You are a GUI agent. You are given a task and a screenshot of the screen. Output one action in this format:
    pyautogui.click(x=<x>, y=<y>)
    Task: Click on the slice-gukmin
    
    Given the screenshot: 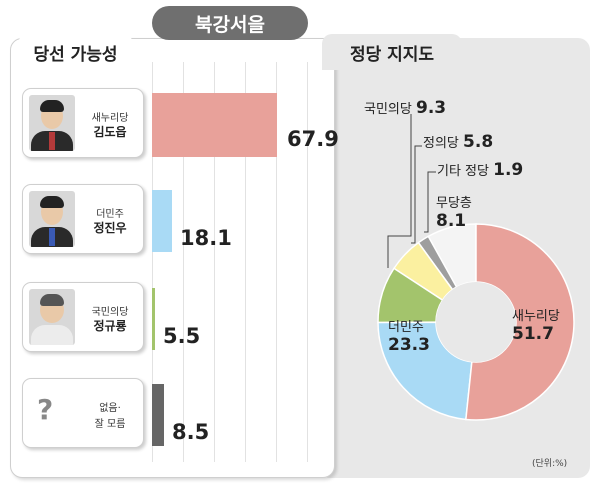 What is the action you would take?
    pyautogui.click(x=410, y=295)
    